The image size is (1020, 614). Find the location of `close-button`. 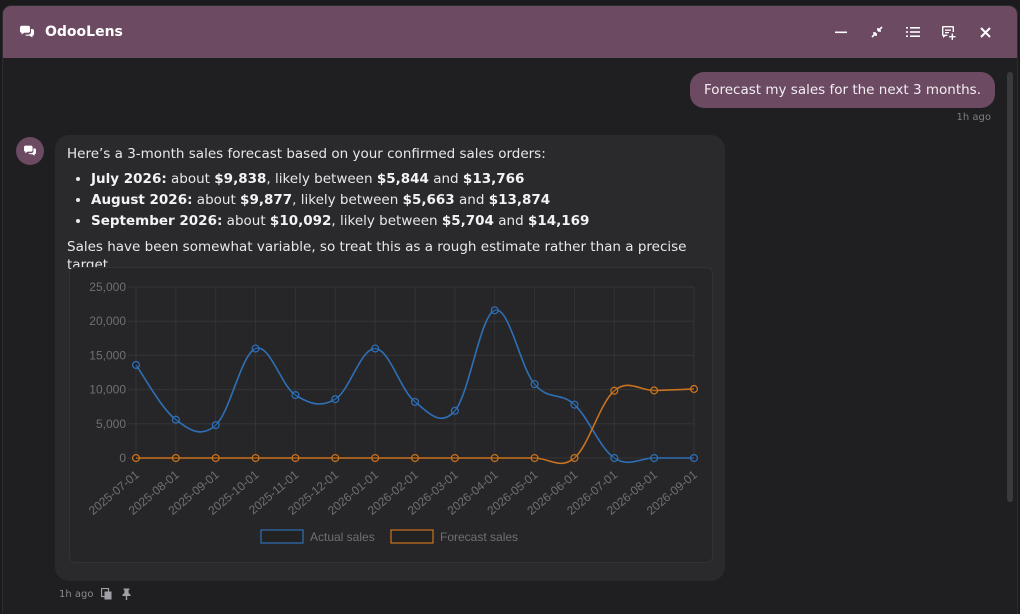

close-button is located at coordinates (985, 32).